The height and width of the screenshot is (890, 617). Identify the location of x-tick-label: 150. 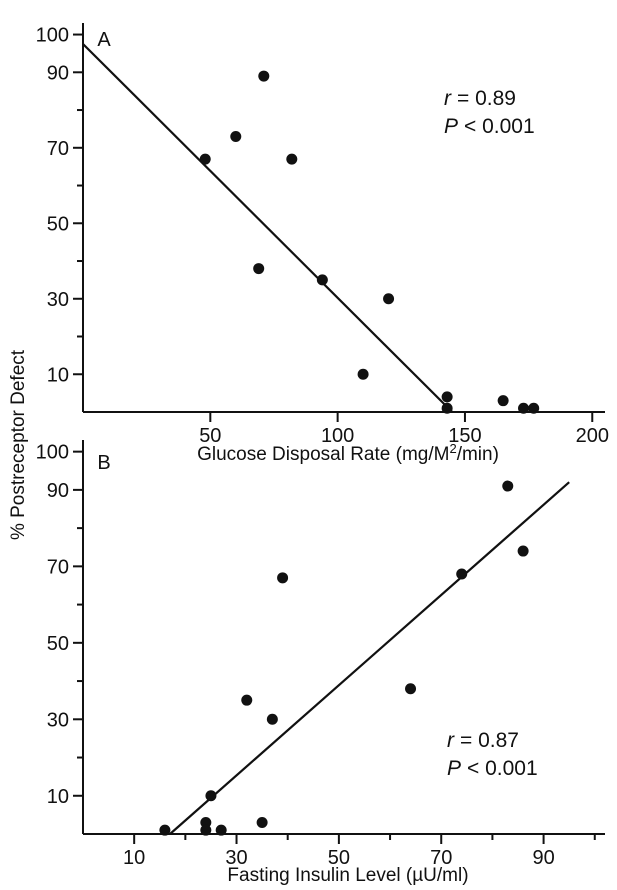
(464, 436).